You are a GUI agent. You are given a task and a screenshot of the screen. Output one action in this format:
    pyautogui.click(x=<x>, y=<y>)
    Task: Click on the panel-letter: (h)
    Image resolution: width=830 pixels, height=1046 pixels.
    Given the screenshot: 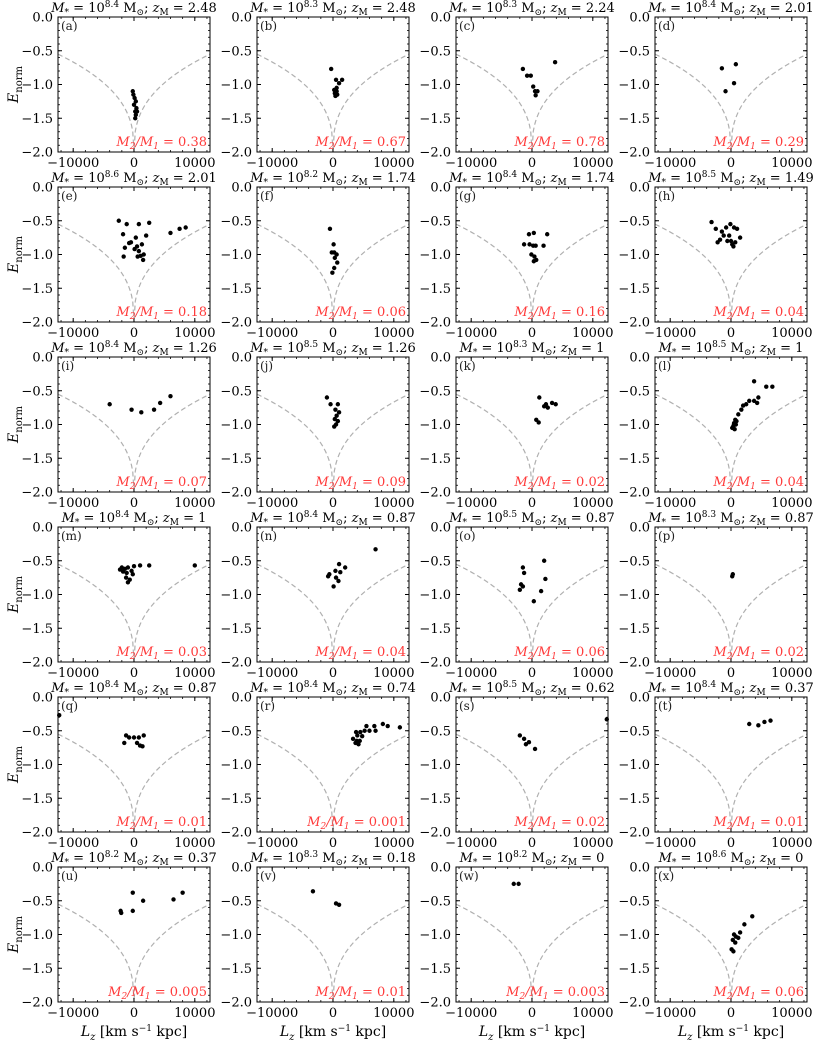 What is the action you would take?
    pyautogui.click(x=666, y=196)
    